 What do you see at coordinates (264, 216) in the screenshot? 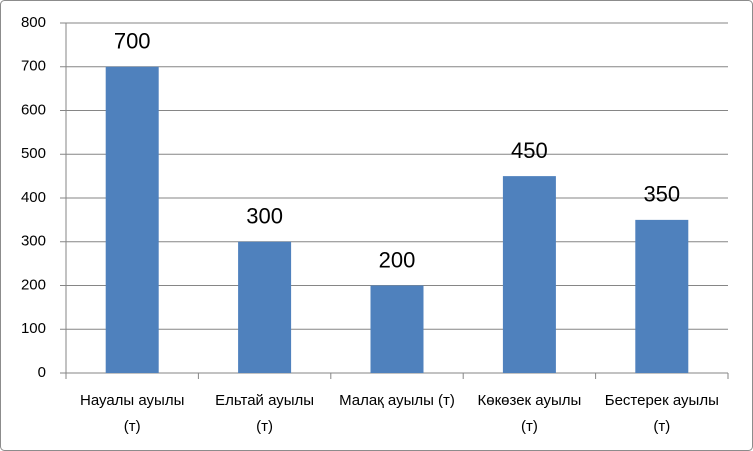
I see `data-label: 300` at bounding box center [264, 216].